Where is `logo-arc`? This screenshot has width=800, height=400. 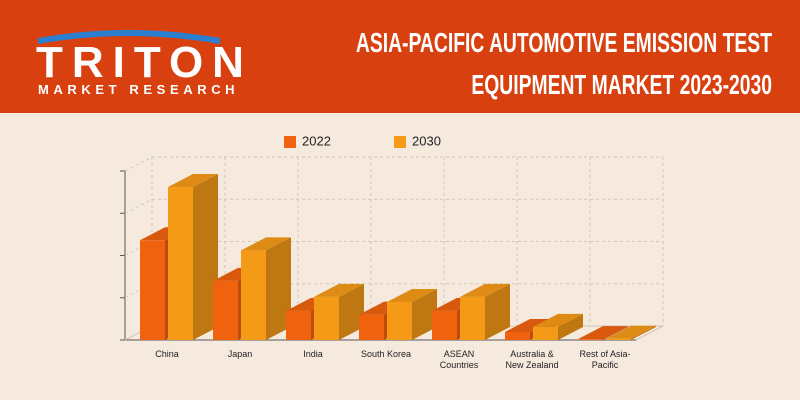 logo-arc is located at coordinates (129, 37).